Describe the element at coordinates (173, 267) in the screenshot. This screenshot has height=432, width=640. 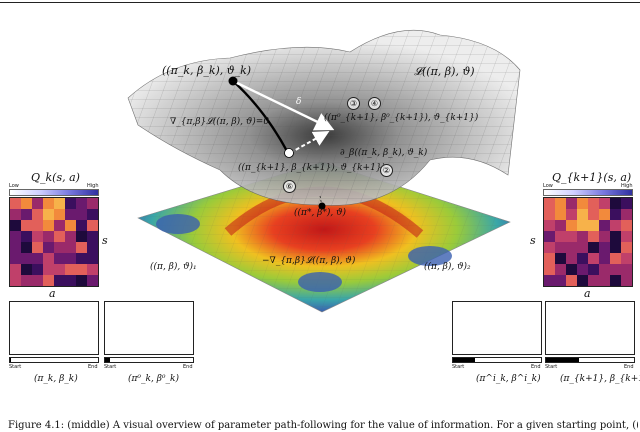
I see `region-left-label: ((π, β), ϑ)₁` at that location.